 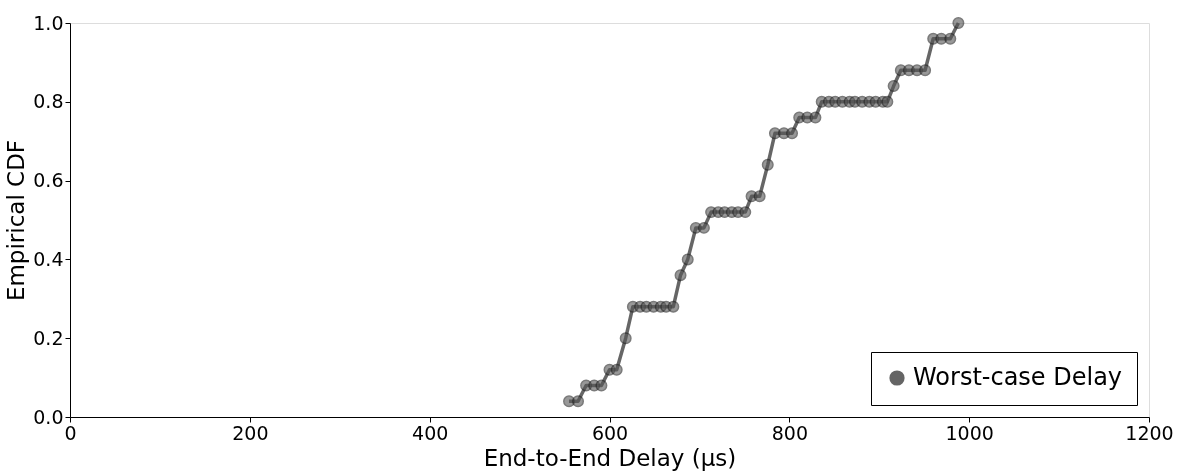 What do you see at coordinates (48, 101) in the screenshot?
I see `y-tick-label: 0.8` at bounding box center [48, 101].